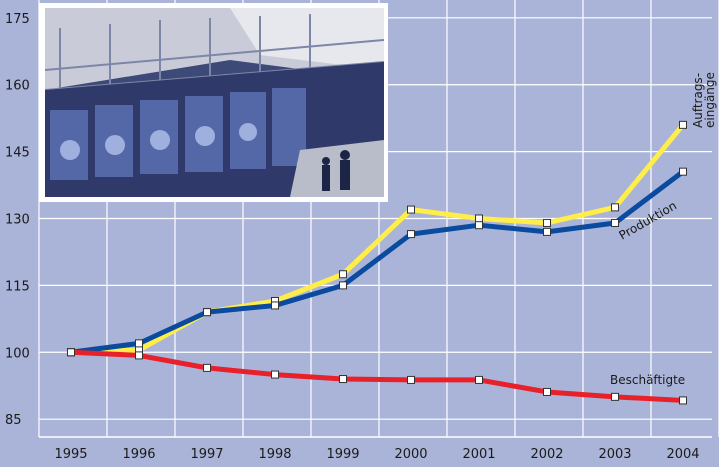  What do you see at coordinates (13, 420) in the screenshot?
I see `y-tick-label: 85` at bounding box center [13, 420].